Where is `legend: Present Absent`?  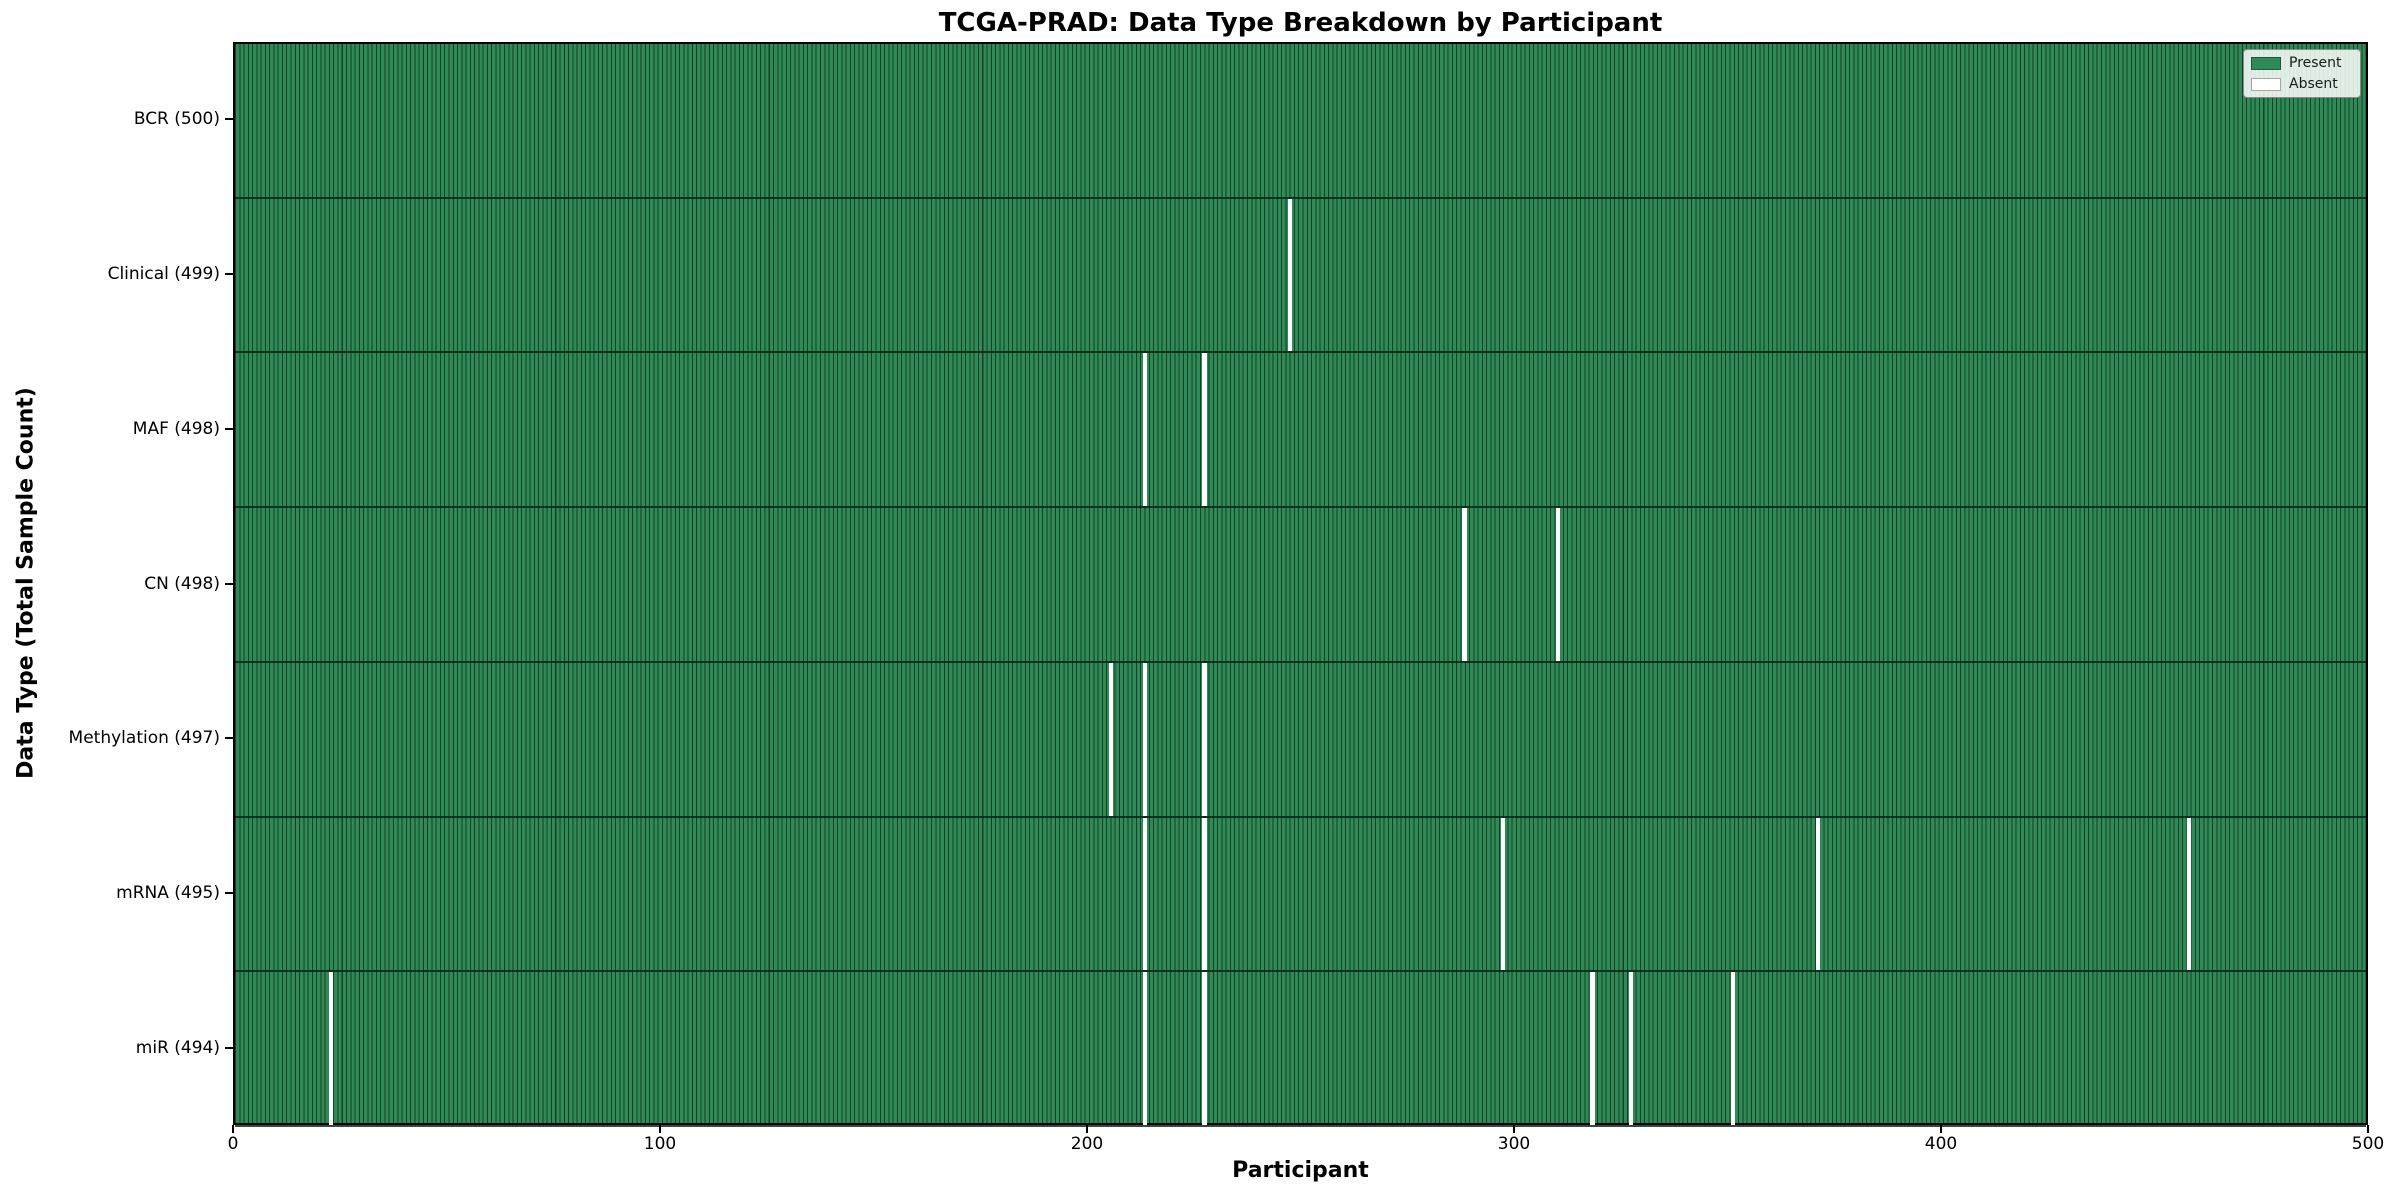 legend: Present Absent is located at coordinates (2302, 73).